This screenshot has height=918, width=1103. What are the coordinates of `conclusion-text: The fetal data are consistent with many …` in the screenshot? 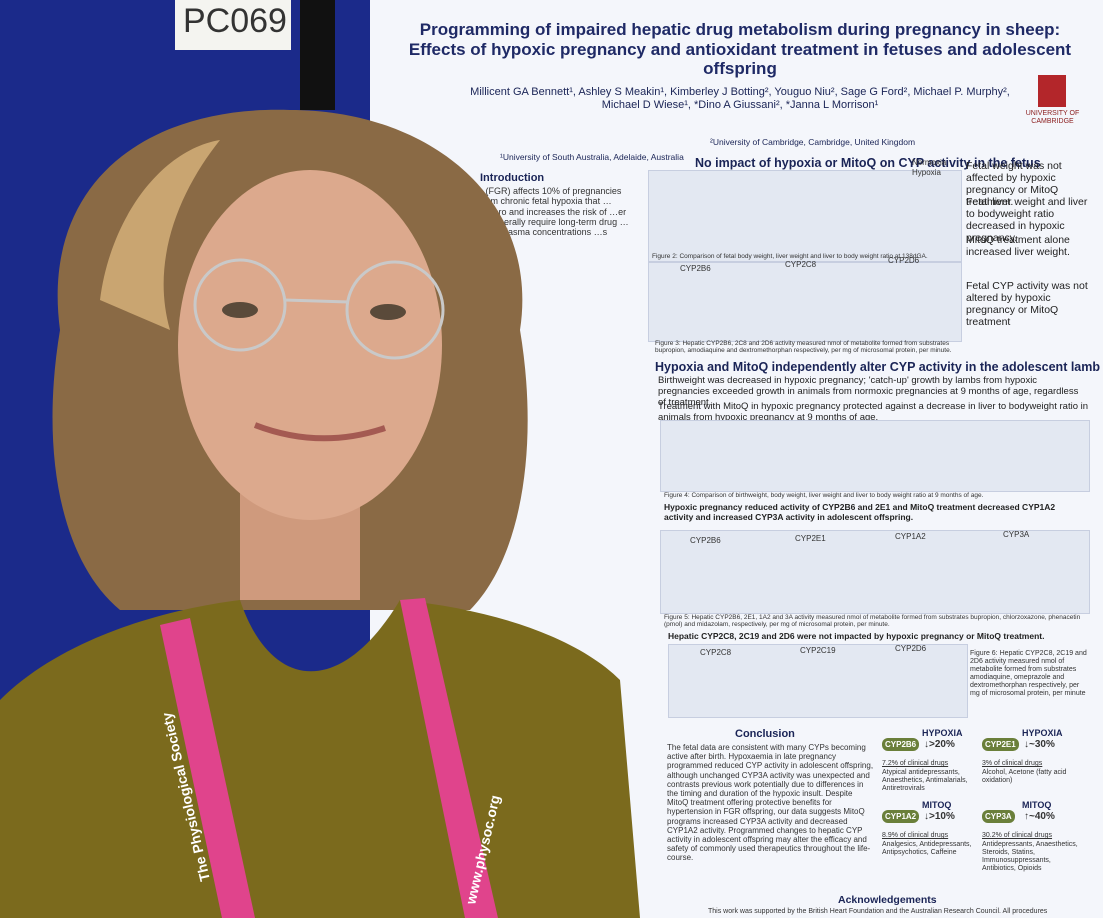 It's located at (770, 803).